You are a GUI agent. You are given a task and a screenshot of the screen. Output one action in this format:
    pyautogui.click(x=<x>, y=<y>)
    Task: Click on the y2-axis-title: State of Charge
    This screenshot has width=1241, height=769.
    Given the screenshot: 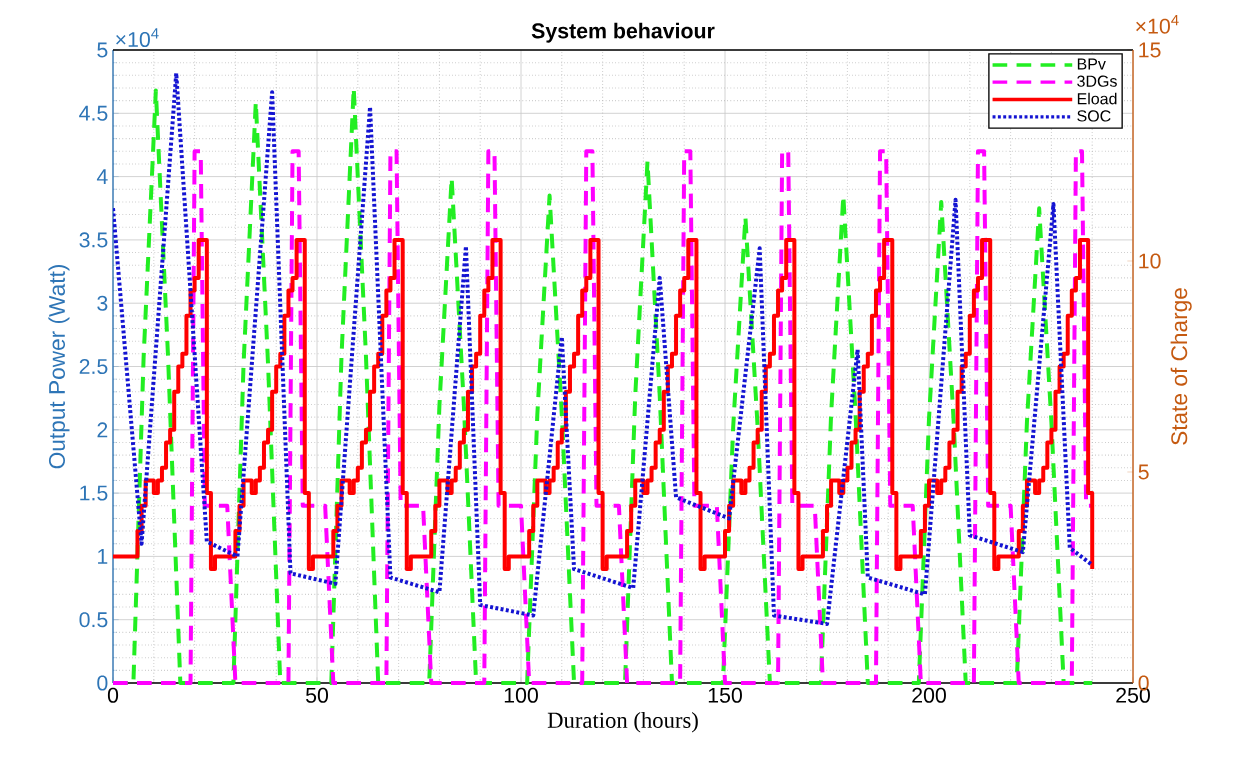 What is the action you would take?
    pyautogui.click(x=1181, y=366)
    